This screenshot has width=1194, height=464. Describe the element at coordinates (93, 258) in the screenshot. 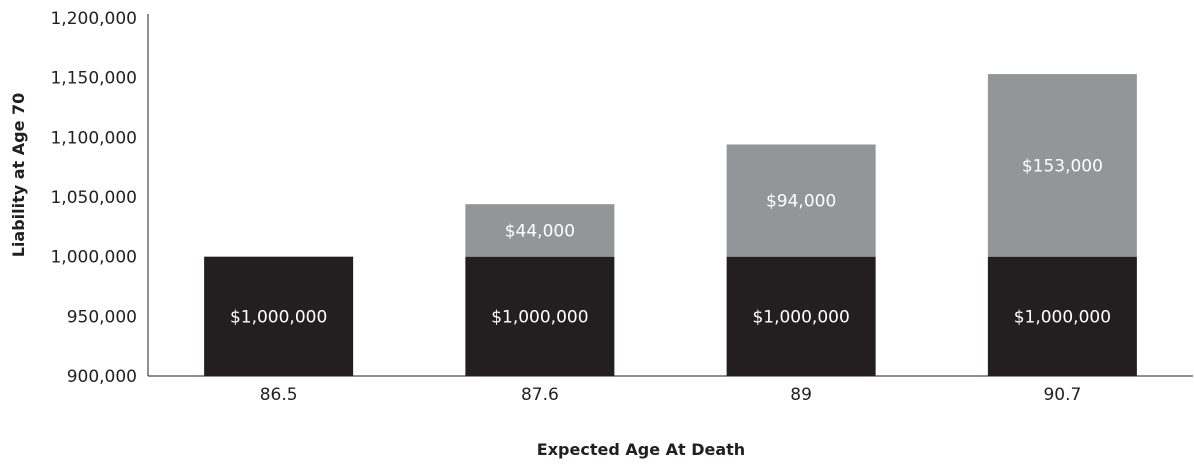

I see `y-tick-label: 1,000,000` at that location.